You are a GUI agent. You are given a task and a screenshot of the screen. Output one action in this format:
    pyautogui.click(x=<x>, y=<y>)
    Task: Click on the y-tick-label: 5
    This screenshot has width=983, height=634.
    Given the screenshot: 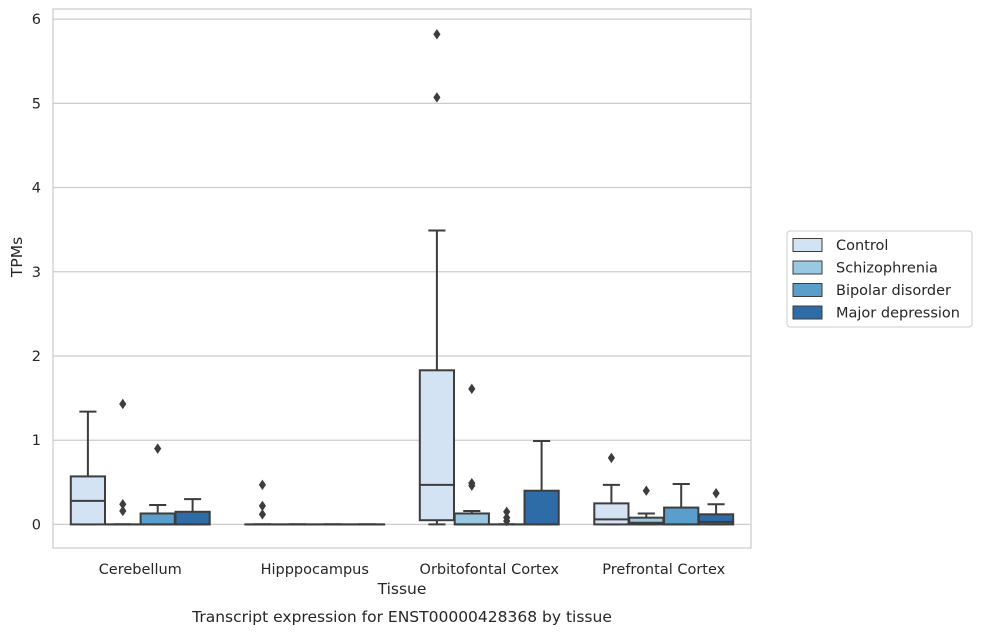 What is the action you would take?
    pyautogui.click(x=36, y=104)
    